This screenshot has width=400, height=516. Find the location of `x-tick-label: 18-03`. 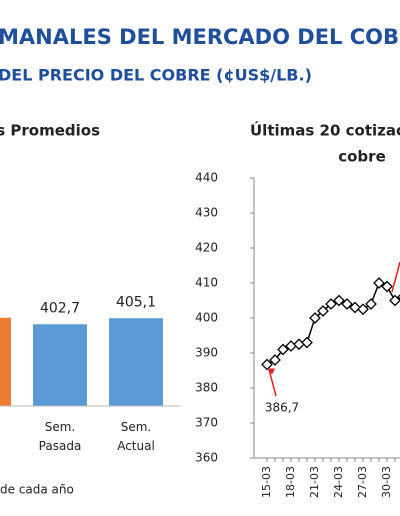

x-tick-label: 18-03 is located at coordinates (290, 482).